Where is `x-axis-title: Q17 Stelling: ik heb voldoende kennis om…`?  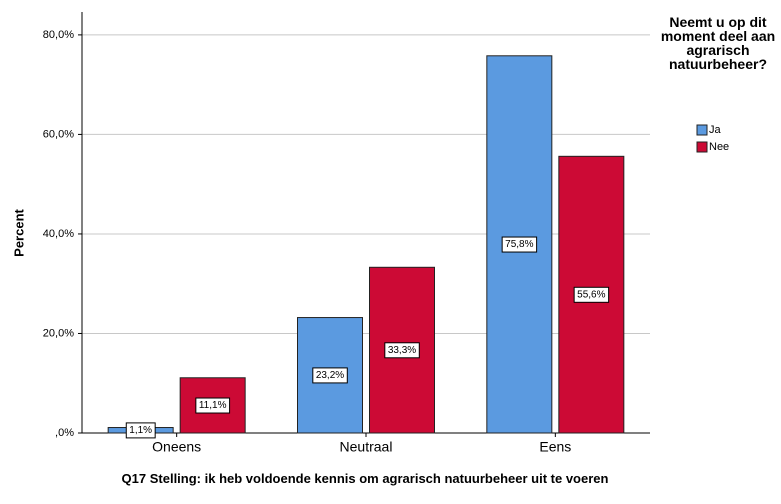
x-axis-title: Q17 Stelling: ik heb voldoende kennis om… is located at coordinates (365, 478).